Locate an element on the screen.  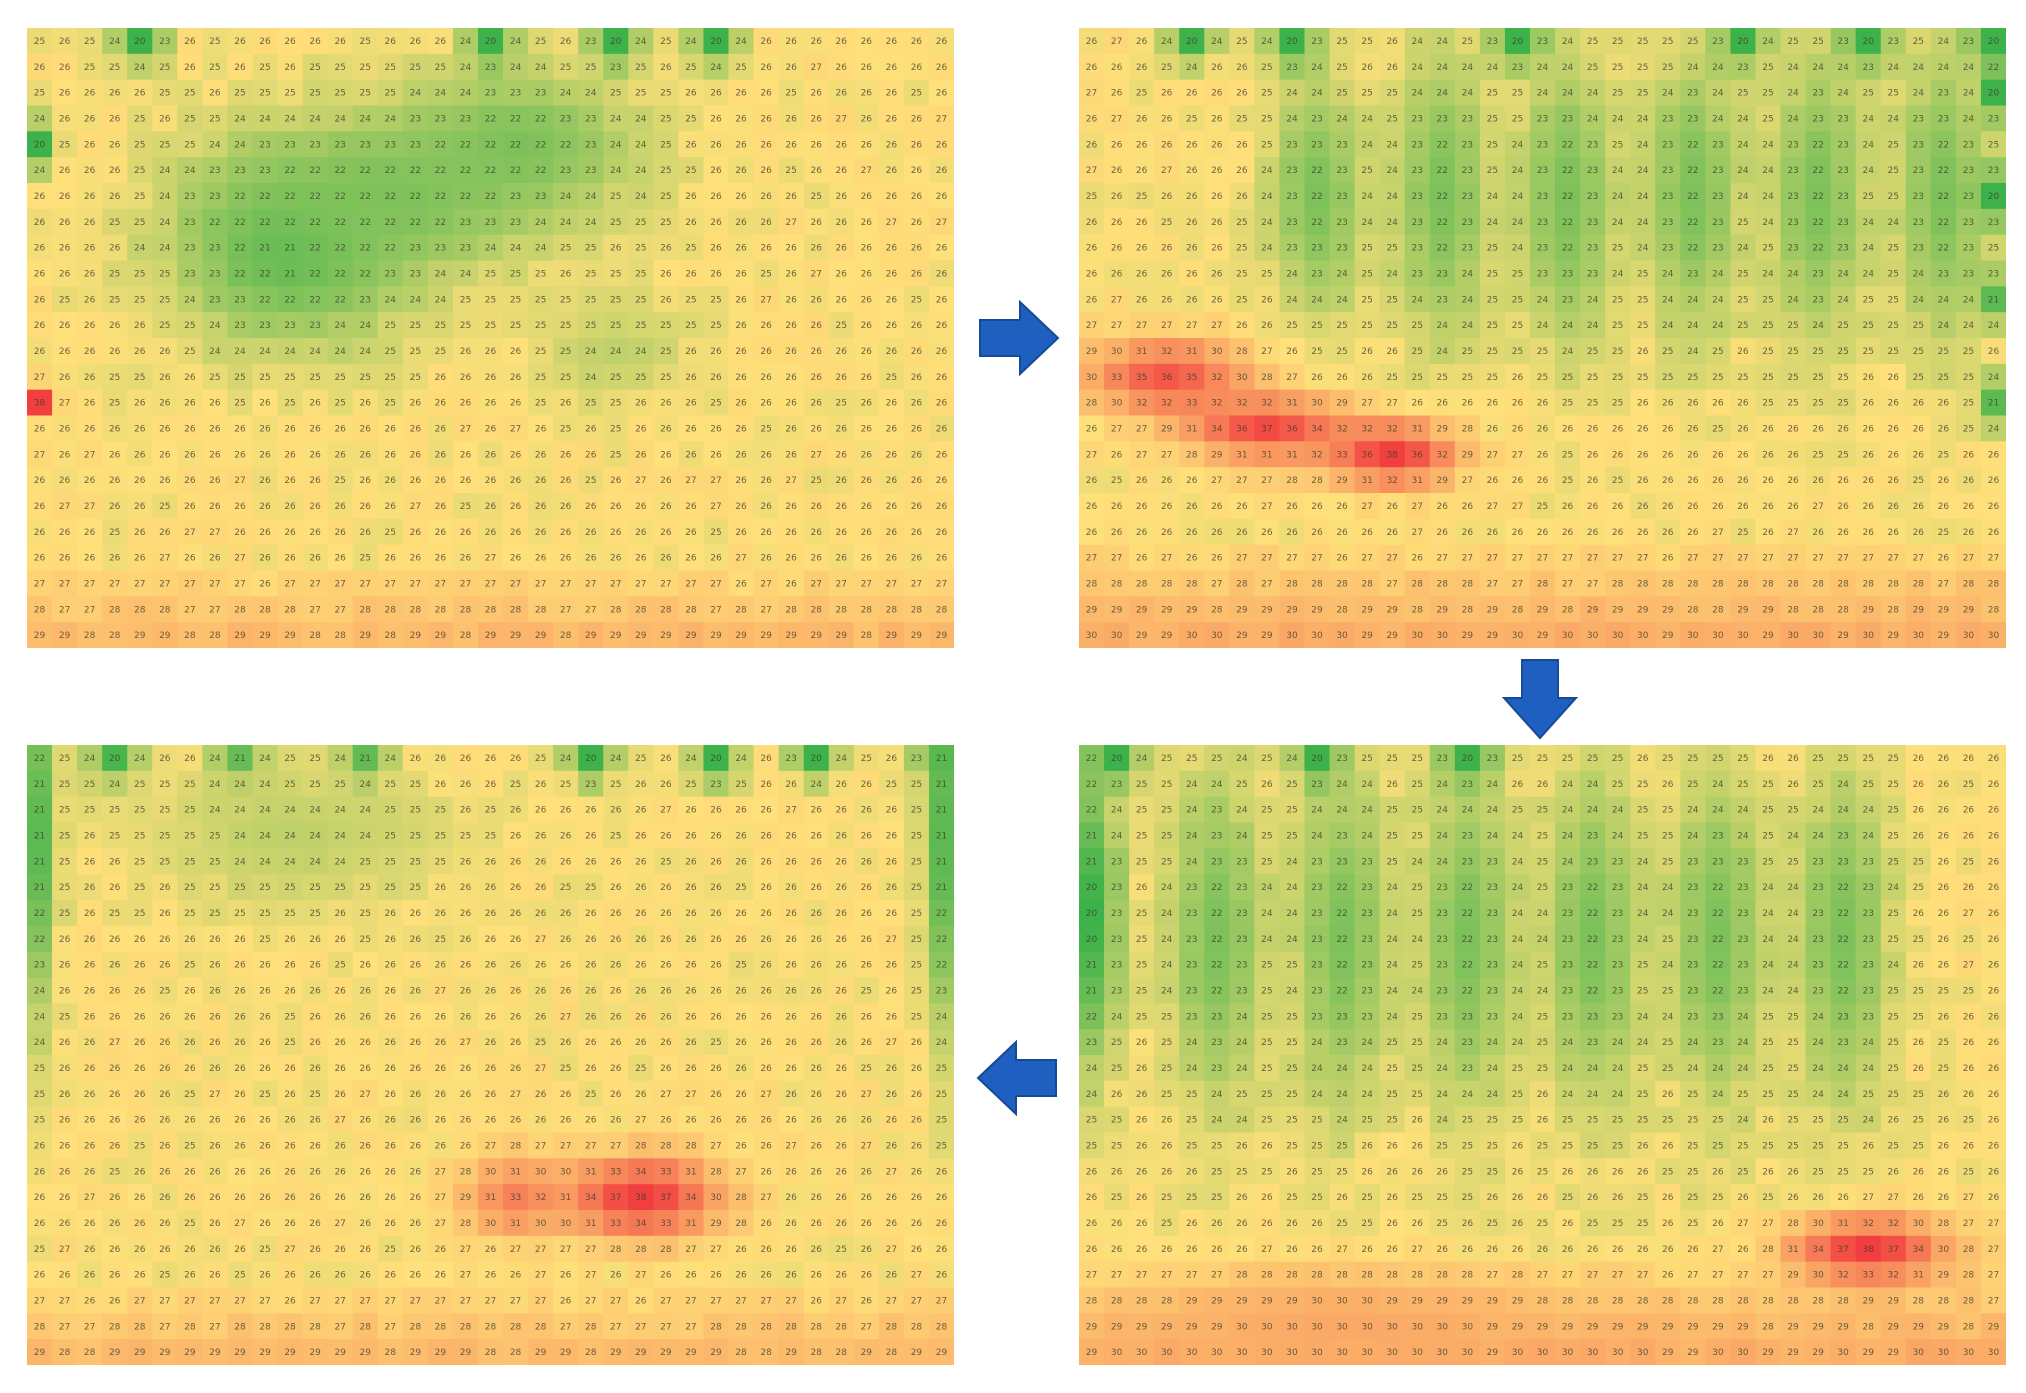
heatmap-cell-value: 28 is located at coordinates (1643, 584).